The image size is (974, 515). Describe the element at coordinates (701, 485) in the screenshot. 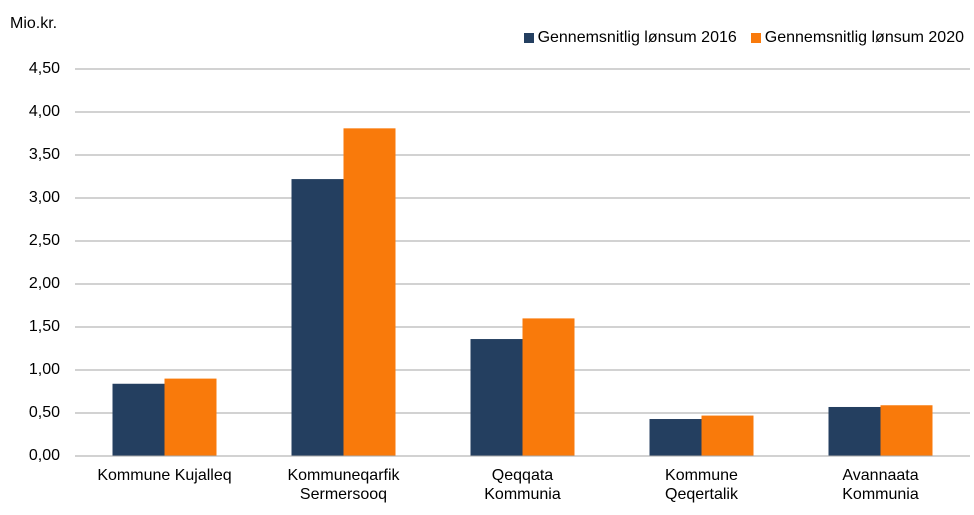

I see `x-tick-label: Kommune Qeqertalik` at that location.